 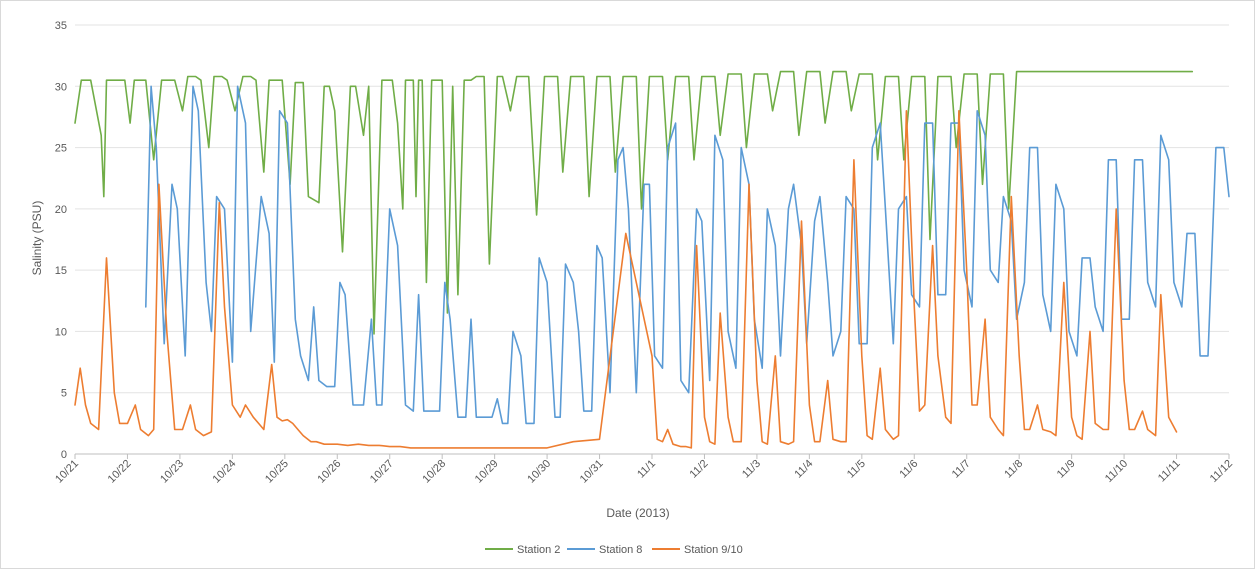 What do you see at coordinates (1066, 469) in the screenshot?
I see `x-tick-label-11-9: 11/9` at bounding box center [1066, 469].